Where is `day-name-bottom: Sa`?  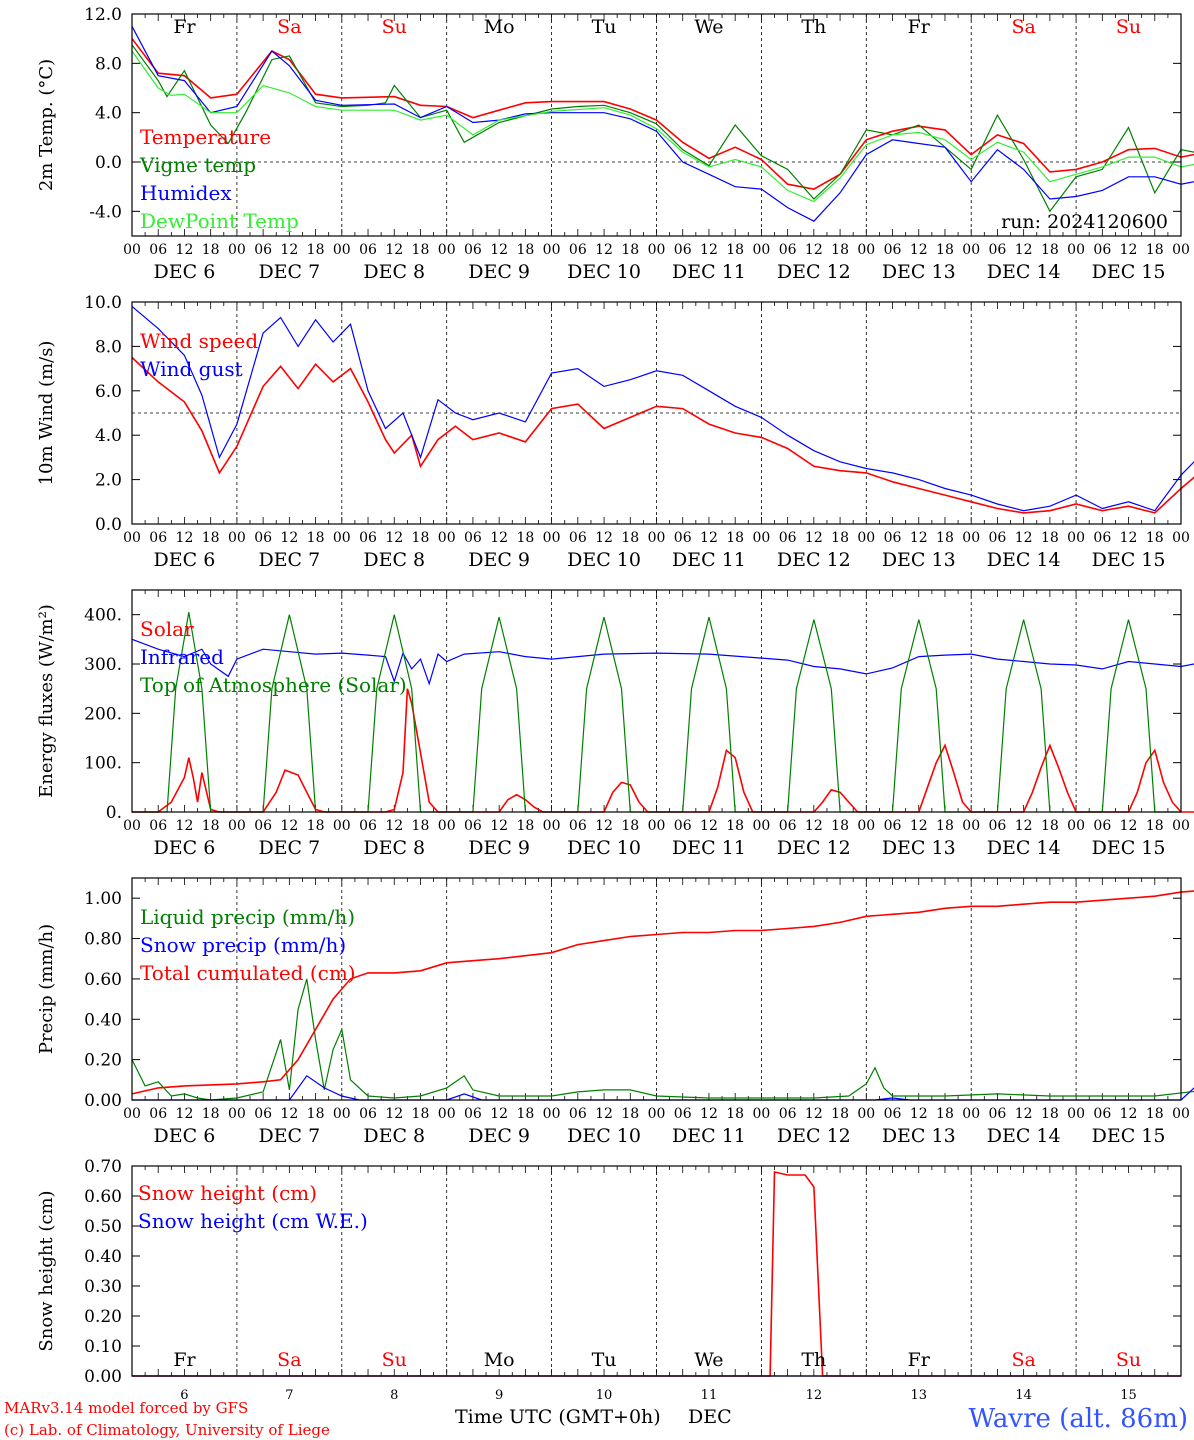
day-name-bottom: Sa is located at coordinates (289, 1360).